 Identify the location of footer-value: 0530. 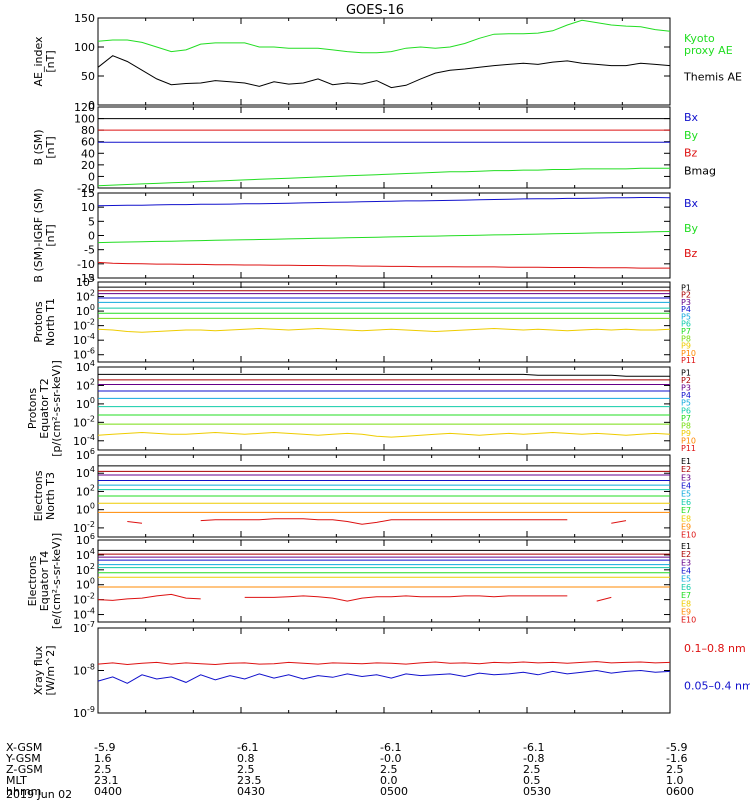
(537, 791).